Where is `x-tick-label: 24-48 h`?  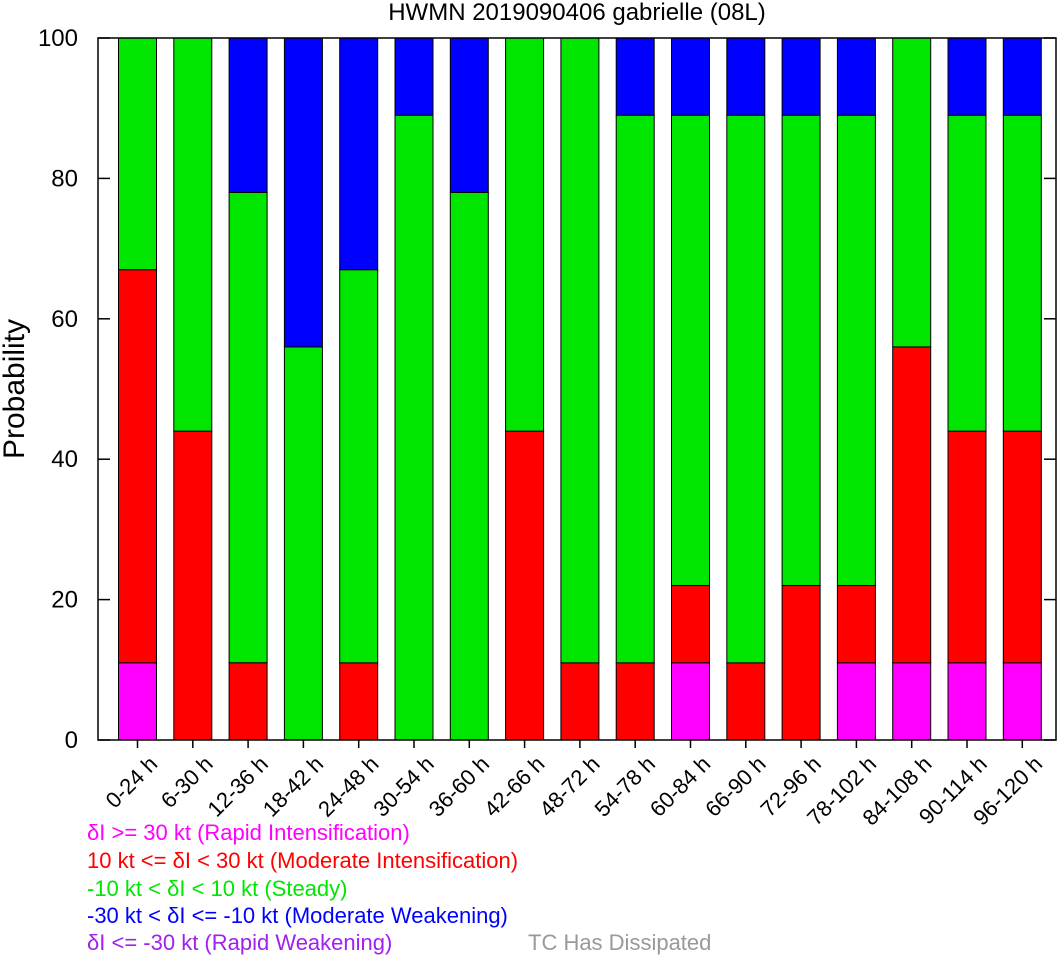
x-tick-label: 24-48 h is located at coordinates (348, 786).